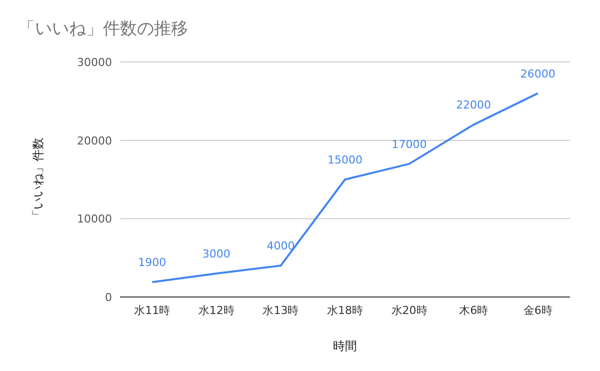  Describe the element at coordinates (94, 141) in the screenshot. I see `y-tick-label: 20000` at that location.